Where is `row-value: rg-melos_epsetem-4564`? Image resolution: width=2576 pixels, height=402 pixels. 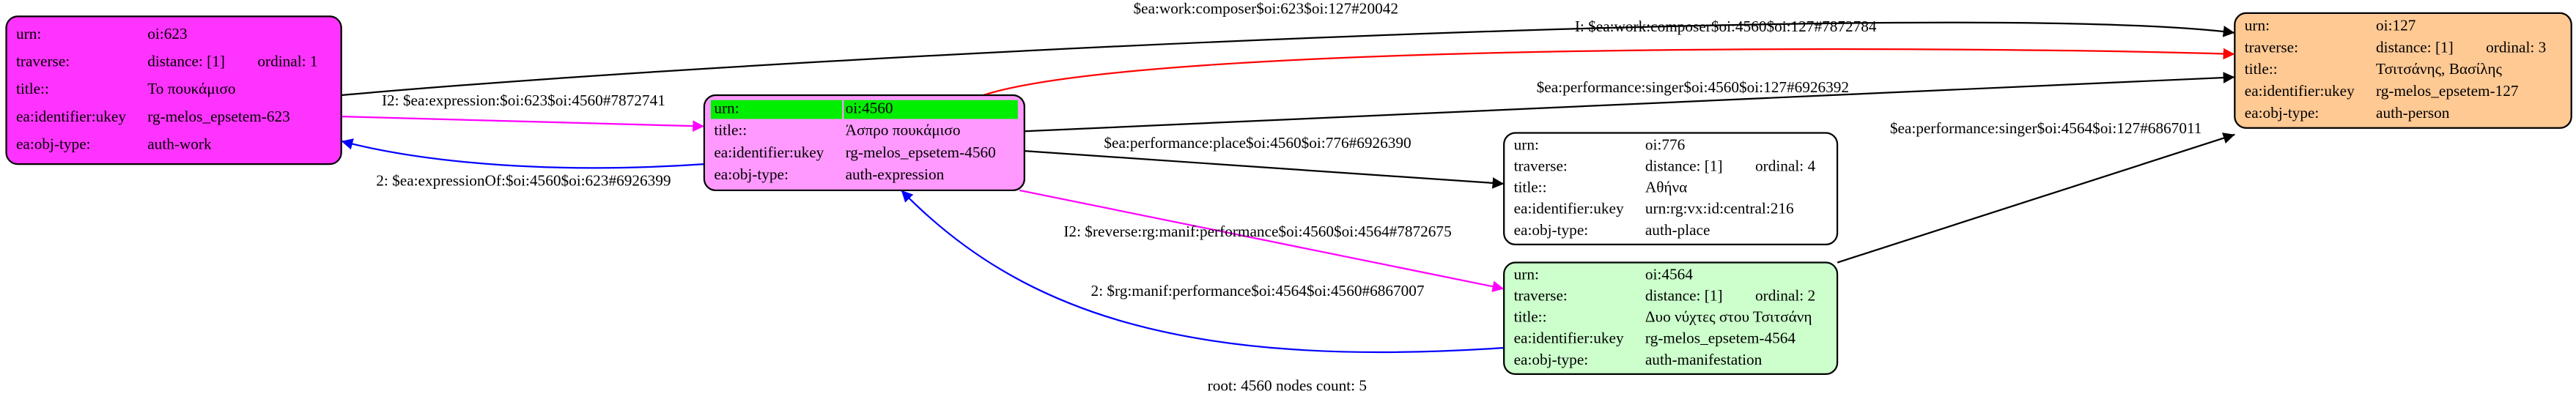
row-value: rg-melos_epsetem-4564 is located at coordinates (1720, 338).